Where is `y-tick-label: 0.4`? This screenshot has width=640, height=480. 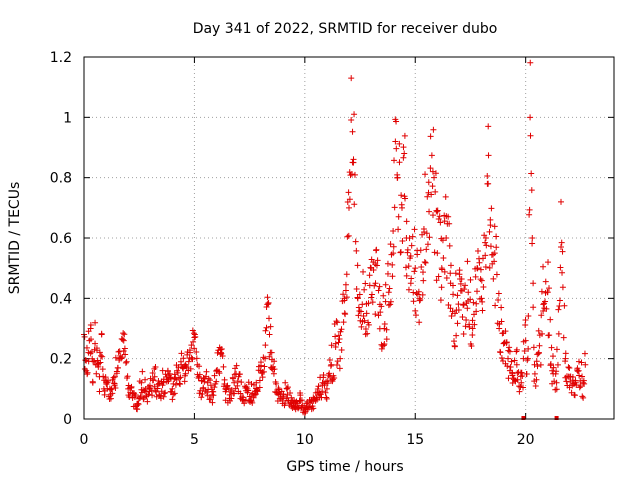 y-tick-label: 0.4 is located at coordinates (61, 299).